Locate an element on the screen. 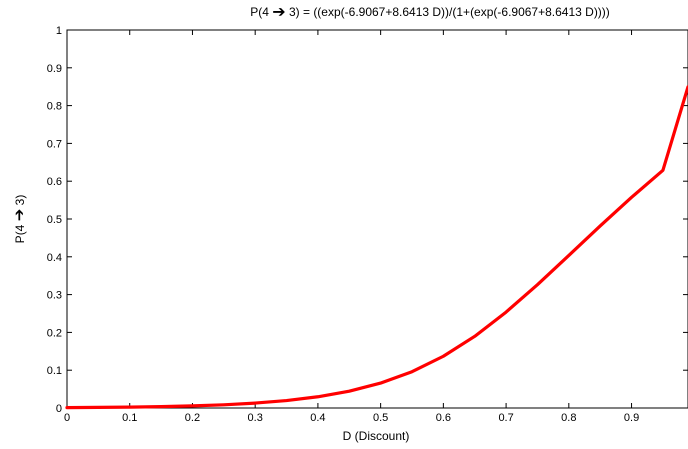  y-tick-label: 0.3 is located at coordinates (54, 296).